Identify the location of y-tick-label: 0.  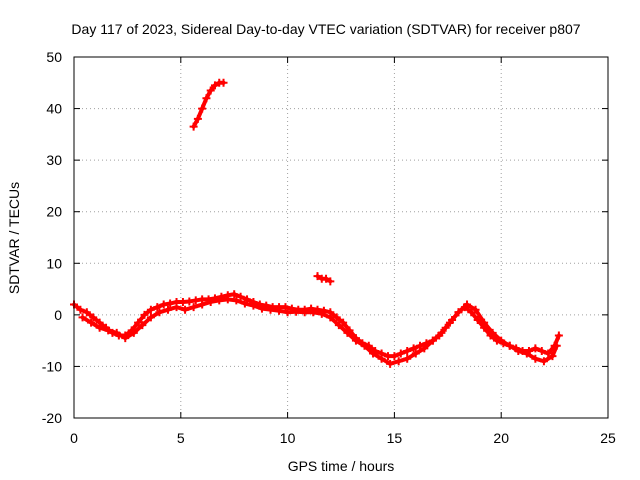
(58, 315).